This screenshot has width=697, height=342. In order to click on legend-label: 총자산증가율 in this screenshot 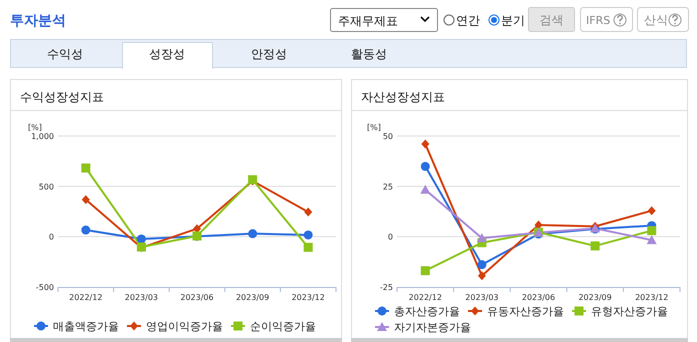, I will do `click(427, 311)`.